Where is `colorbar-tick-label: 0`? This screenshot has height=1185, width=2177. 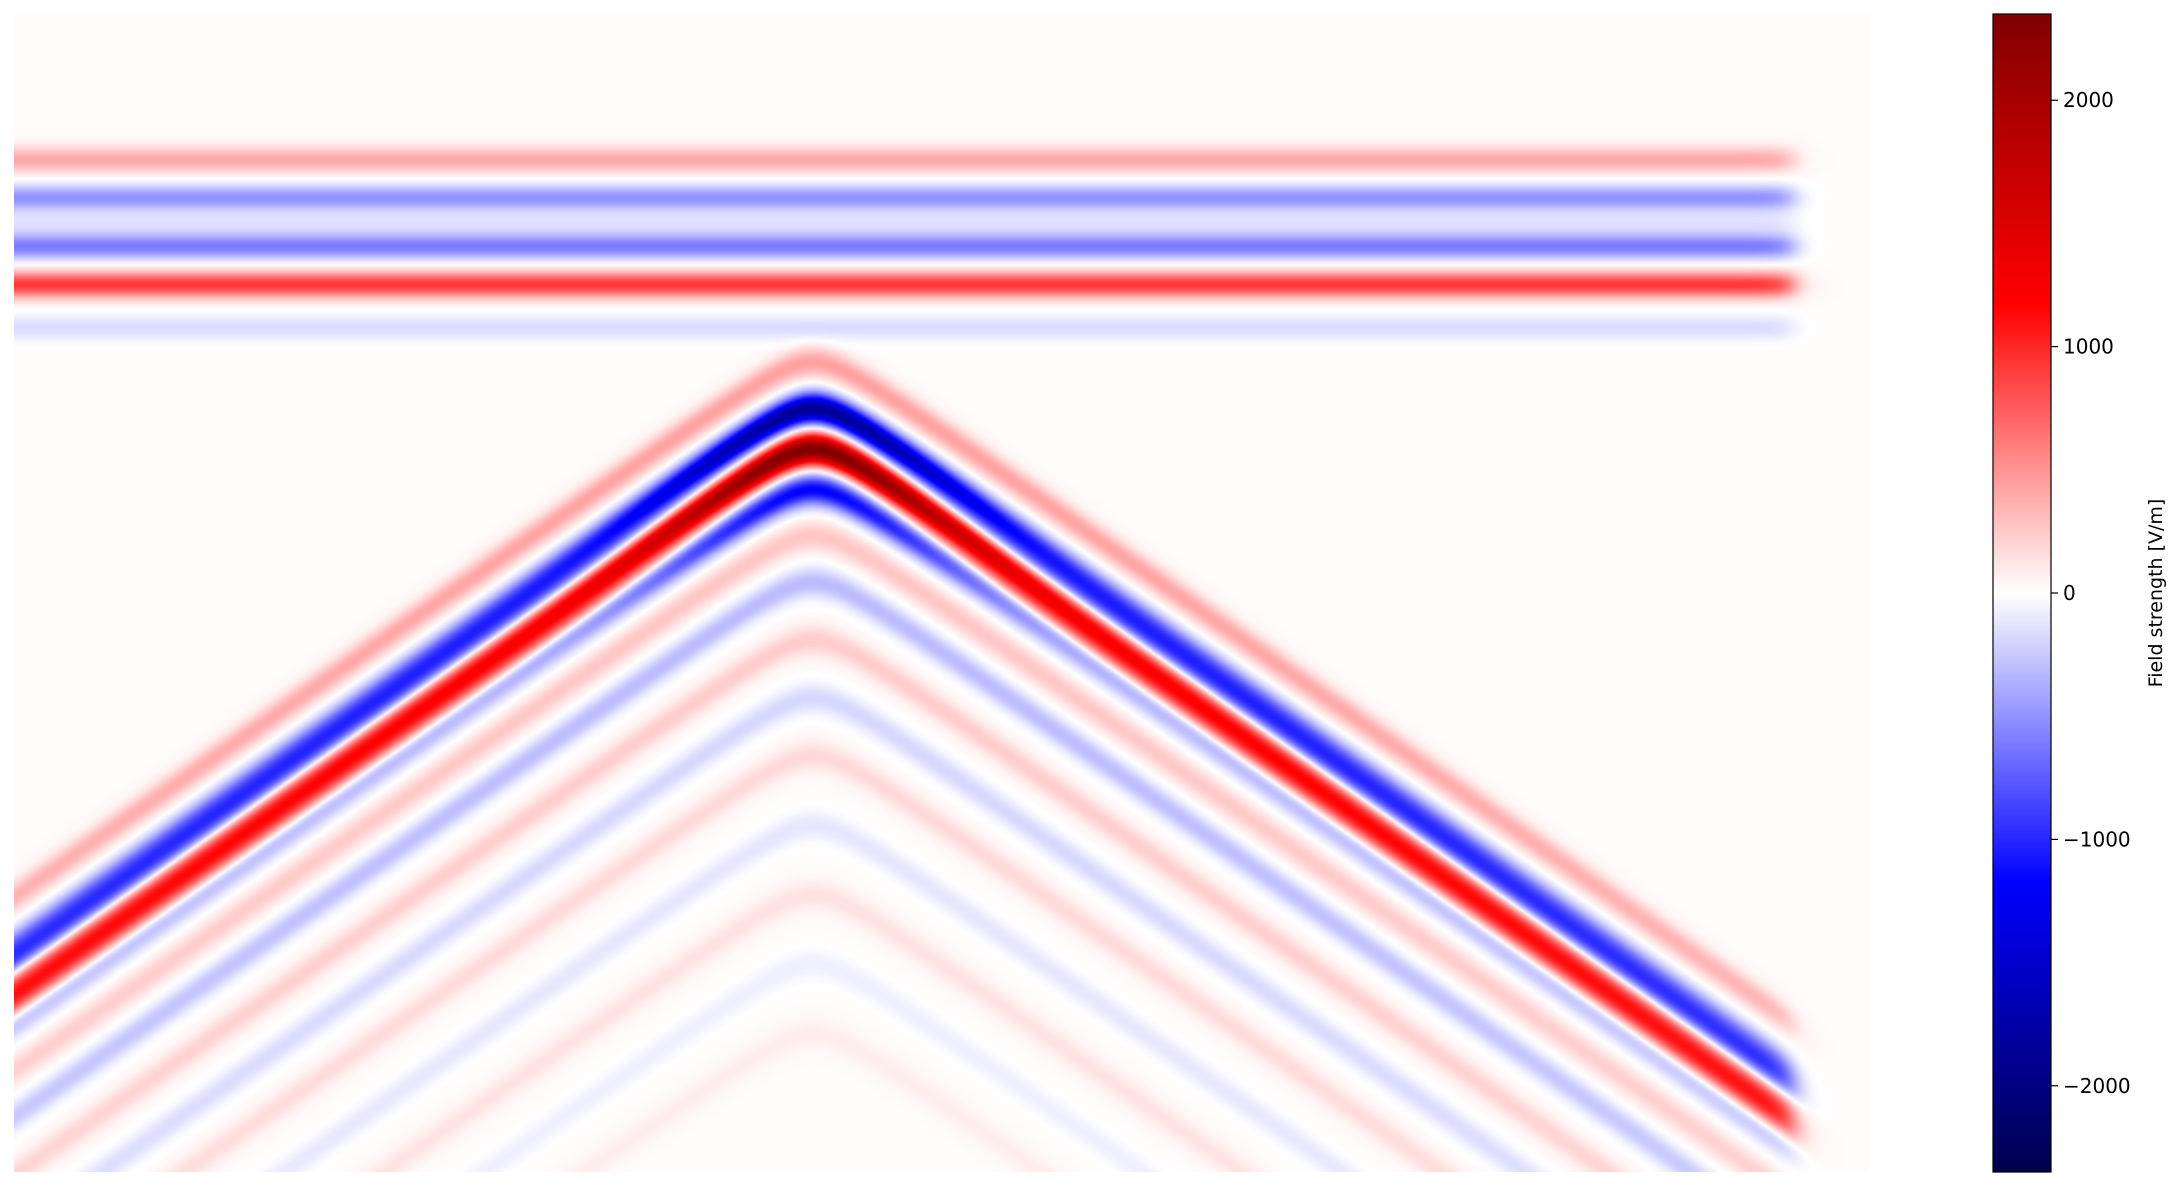
colorbar-tick-label: 0 is located at coordinates (2069, 593).